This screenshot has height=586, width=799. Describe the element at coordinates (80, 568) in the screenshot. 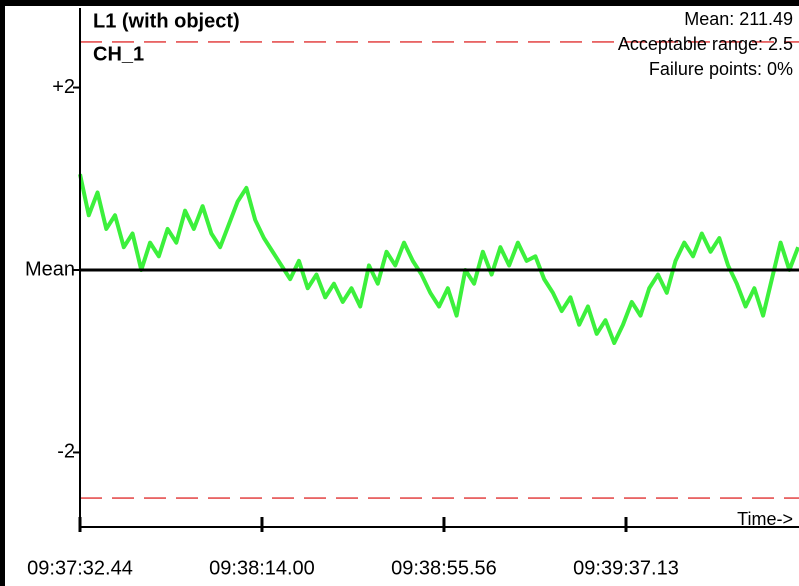

I see `x-tick-label: 09:37:32.44` at that location.